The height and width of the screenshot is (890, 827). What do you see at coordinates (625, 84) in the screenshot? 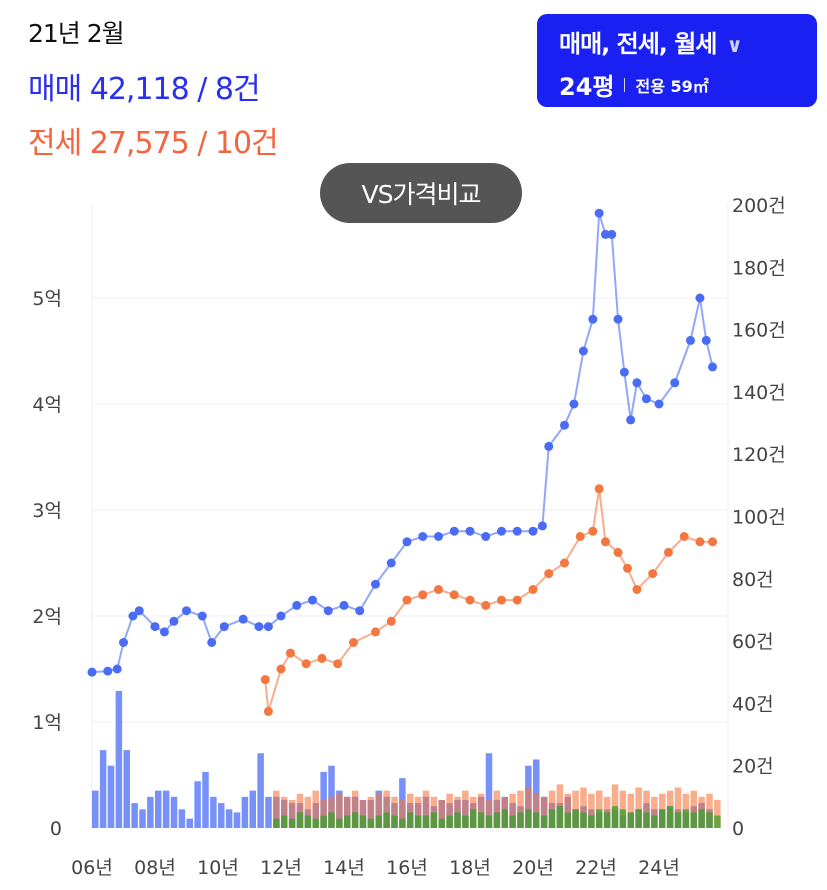
I see `divider` at bounding box center [625, 84].